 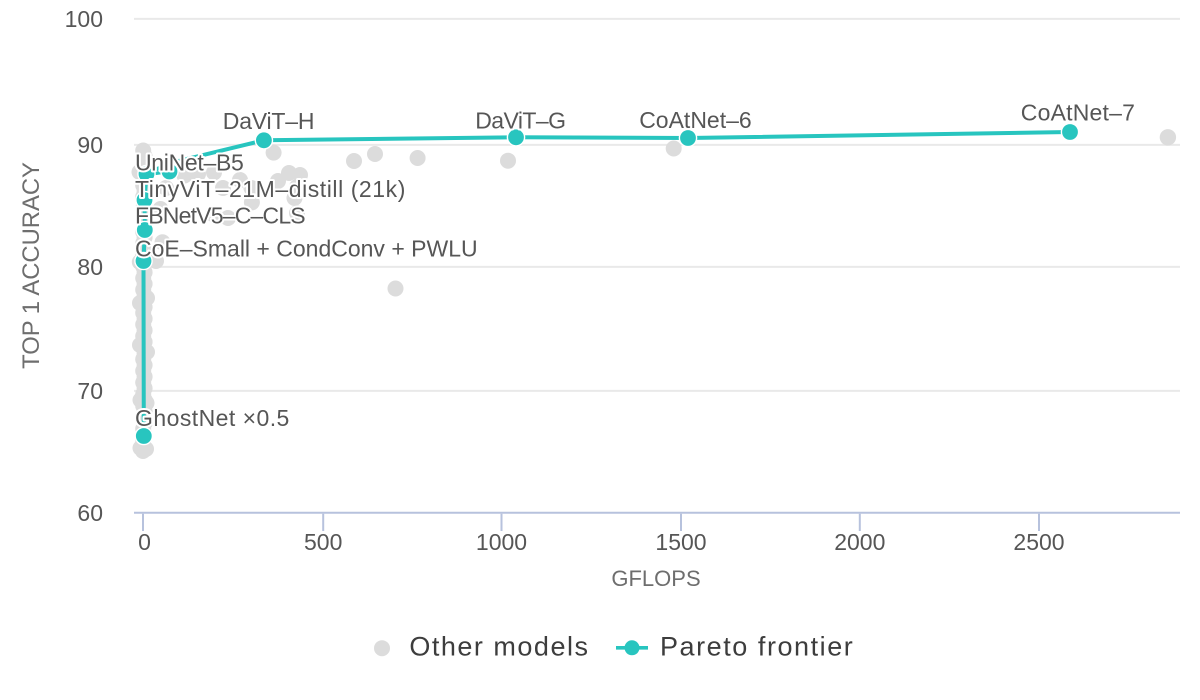 What do you see at coordinates (499, 647) in the screenshot?
I see `svg-text: Other models` at bounding box center [499, 647].